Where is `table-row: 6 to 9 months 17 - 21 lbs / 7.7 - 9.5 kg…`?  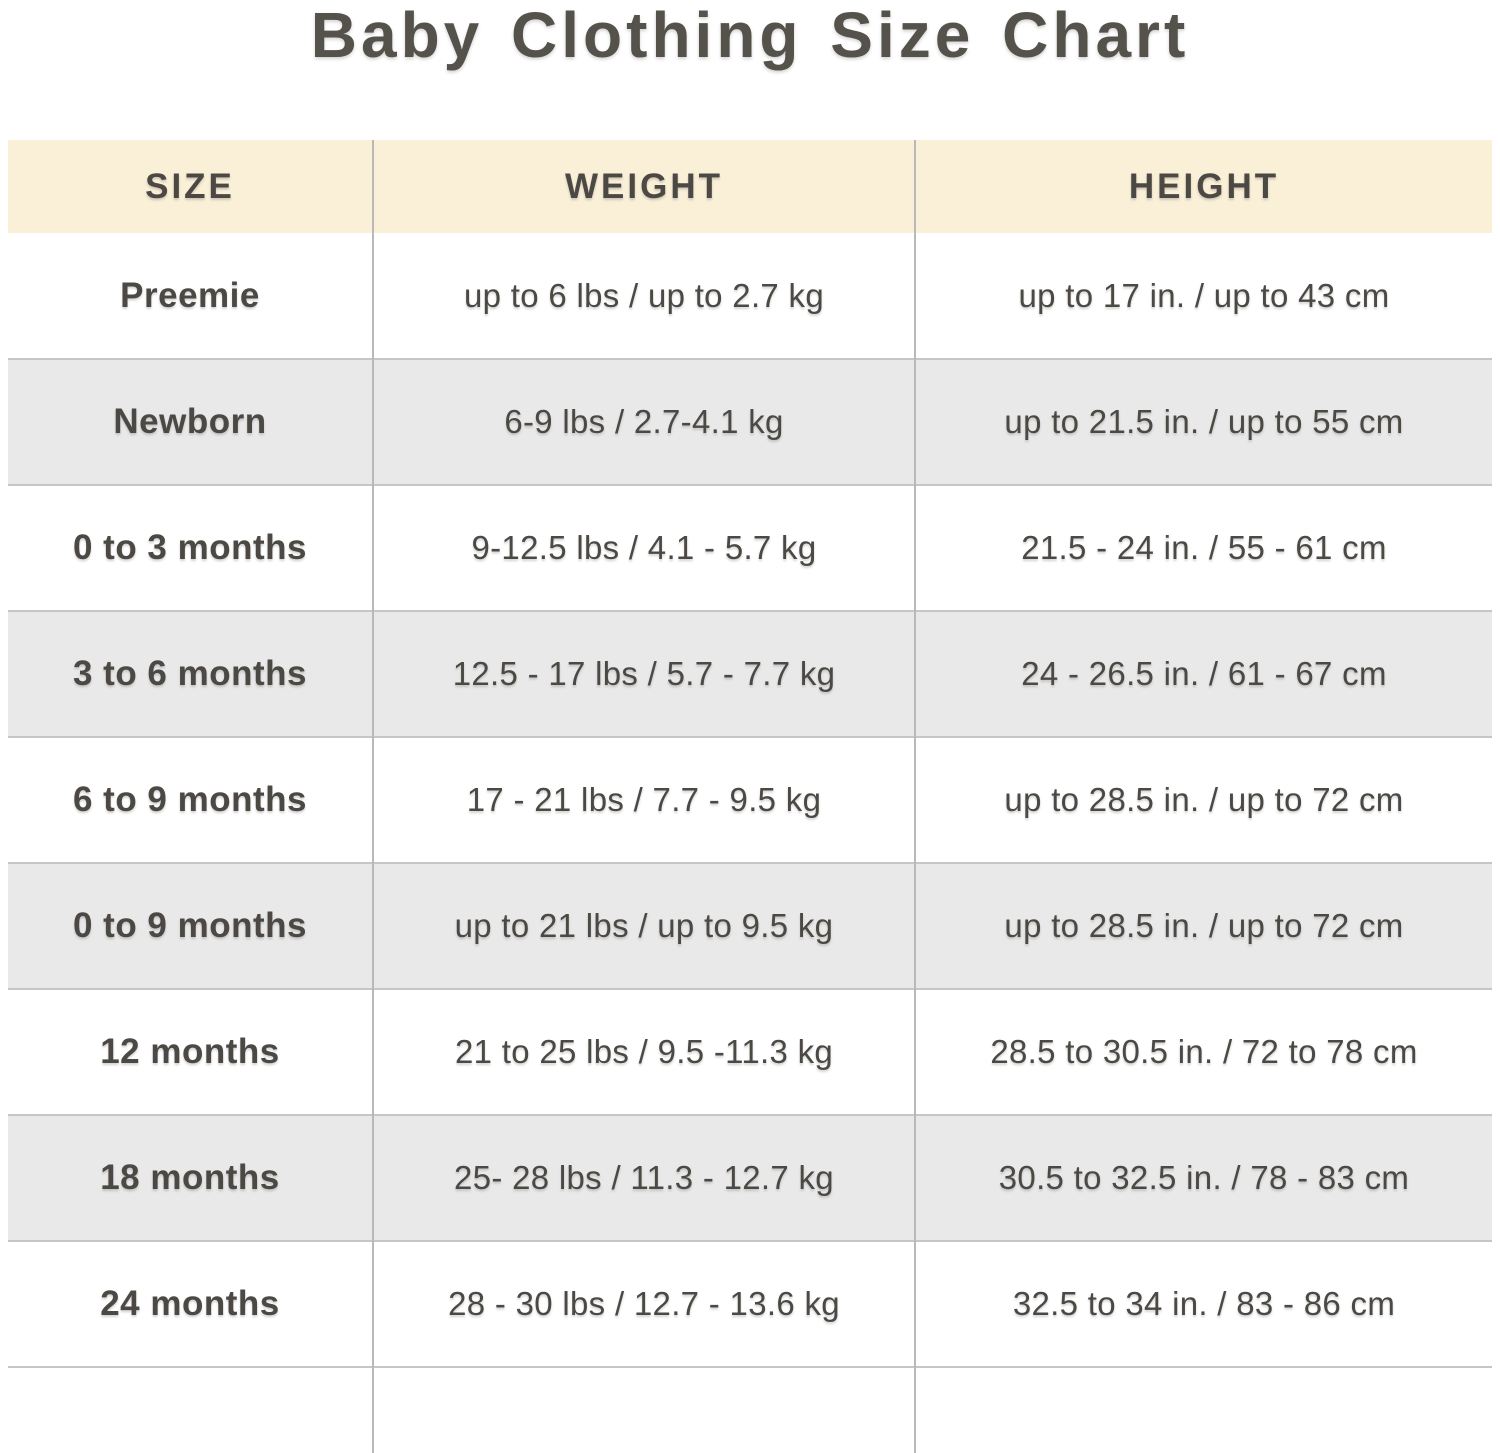 table-row: 6 to 9 months 17 - 21 lbs / 7.7 - 9.5 kg… is located at coordinates (750, 799).